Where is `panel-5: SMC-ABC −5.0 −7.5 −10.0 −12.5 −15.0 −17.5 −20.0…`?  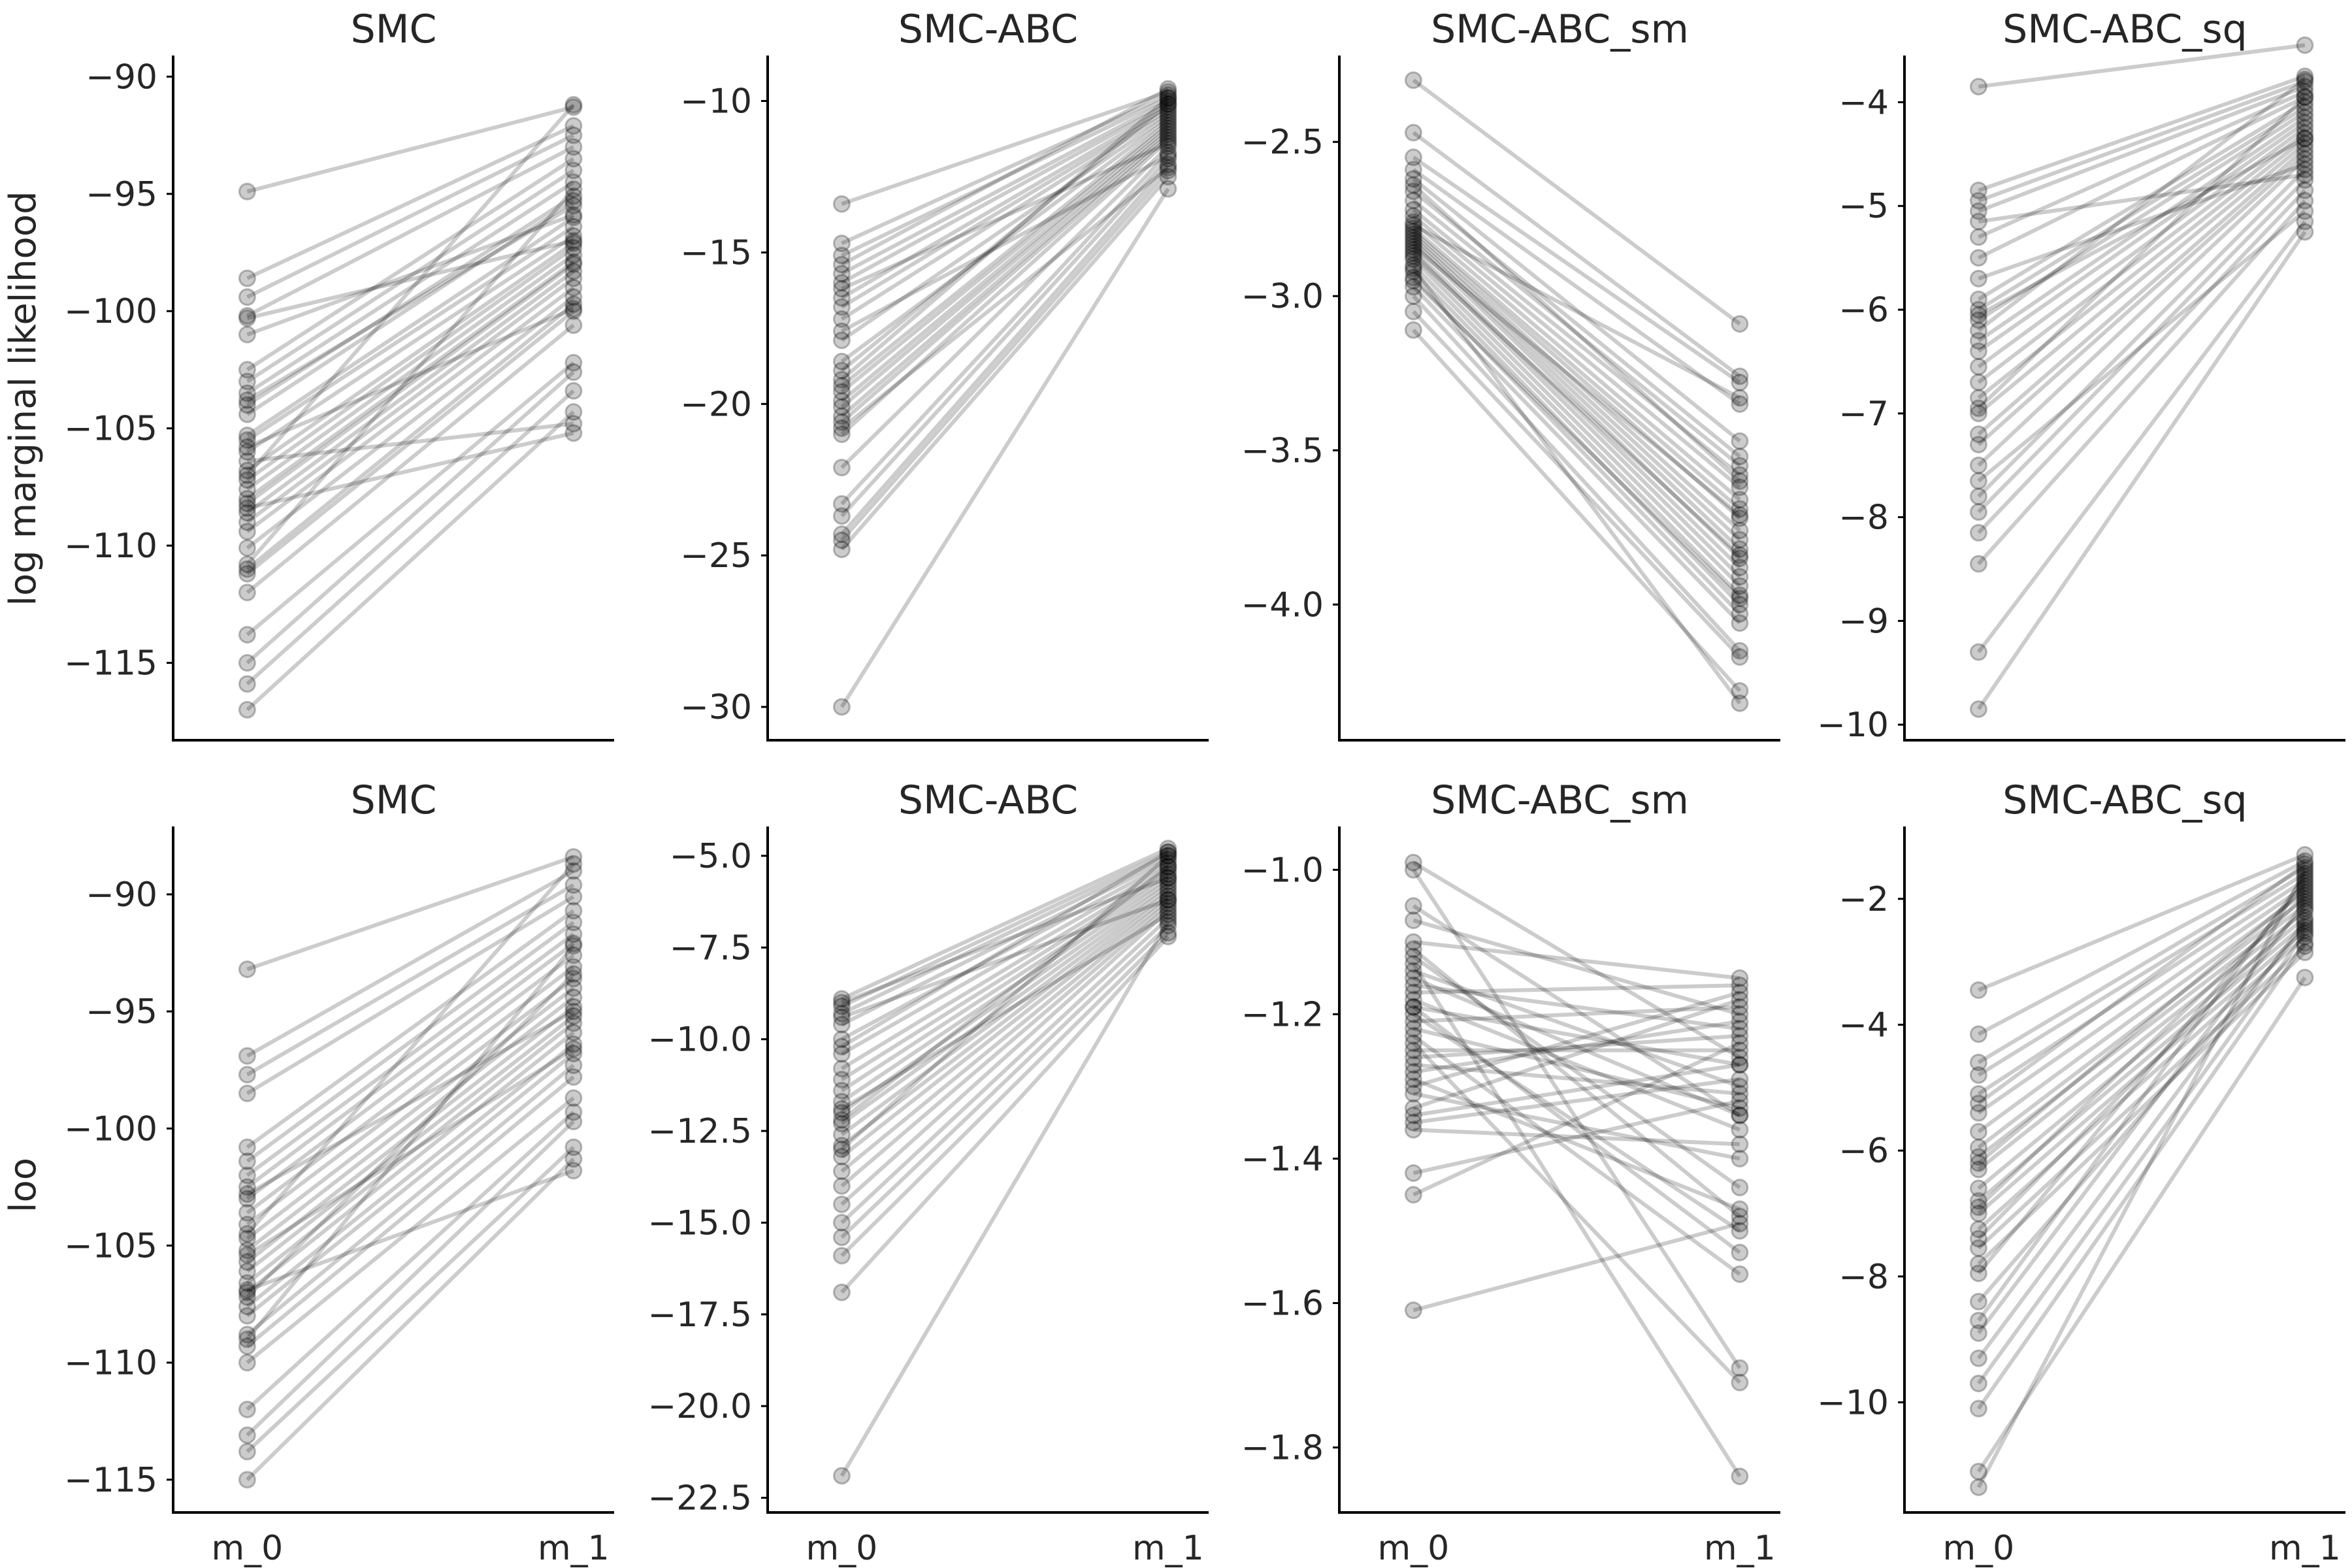 panel-5: SMC-ABC −5.0 −7.5 −10.0 −12.5 −15.0 −17.5 −20.0… is located at coordinates (928, 1172).